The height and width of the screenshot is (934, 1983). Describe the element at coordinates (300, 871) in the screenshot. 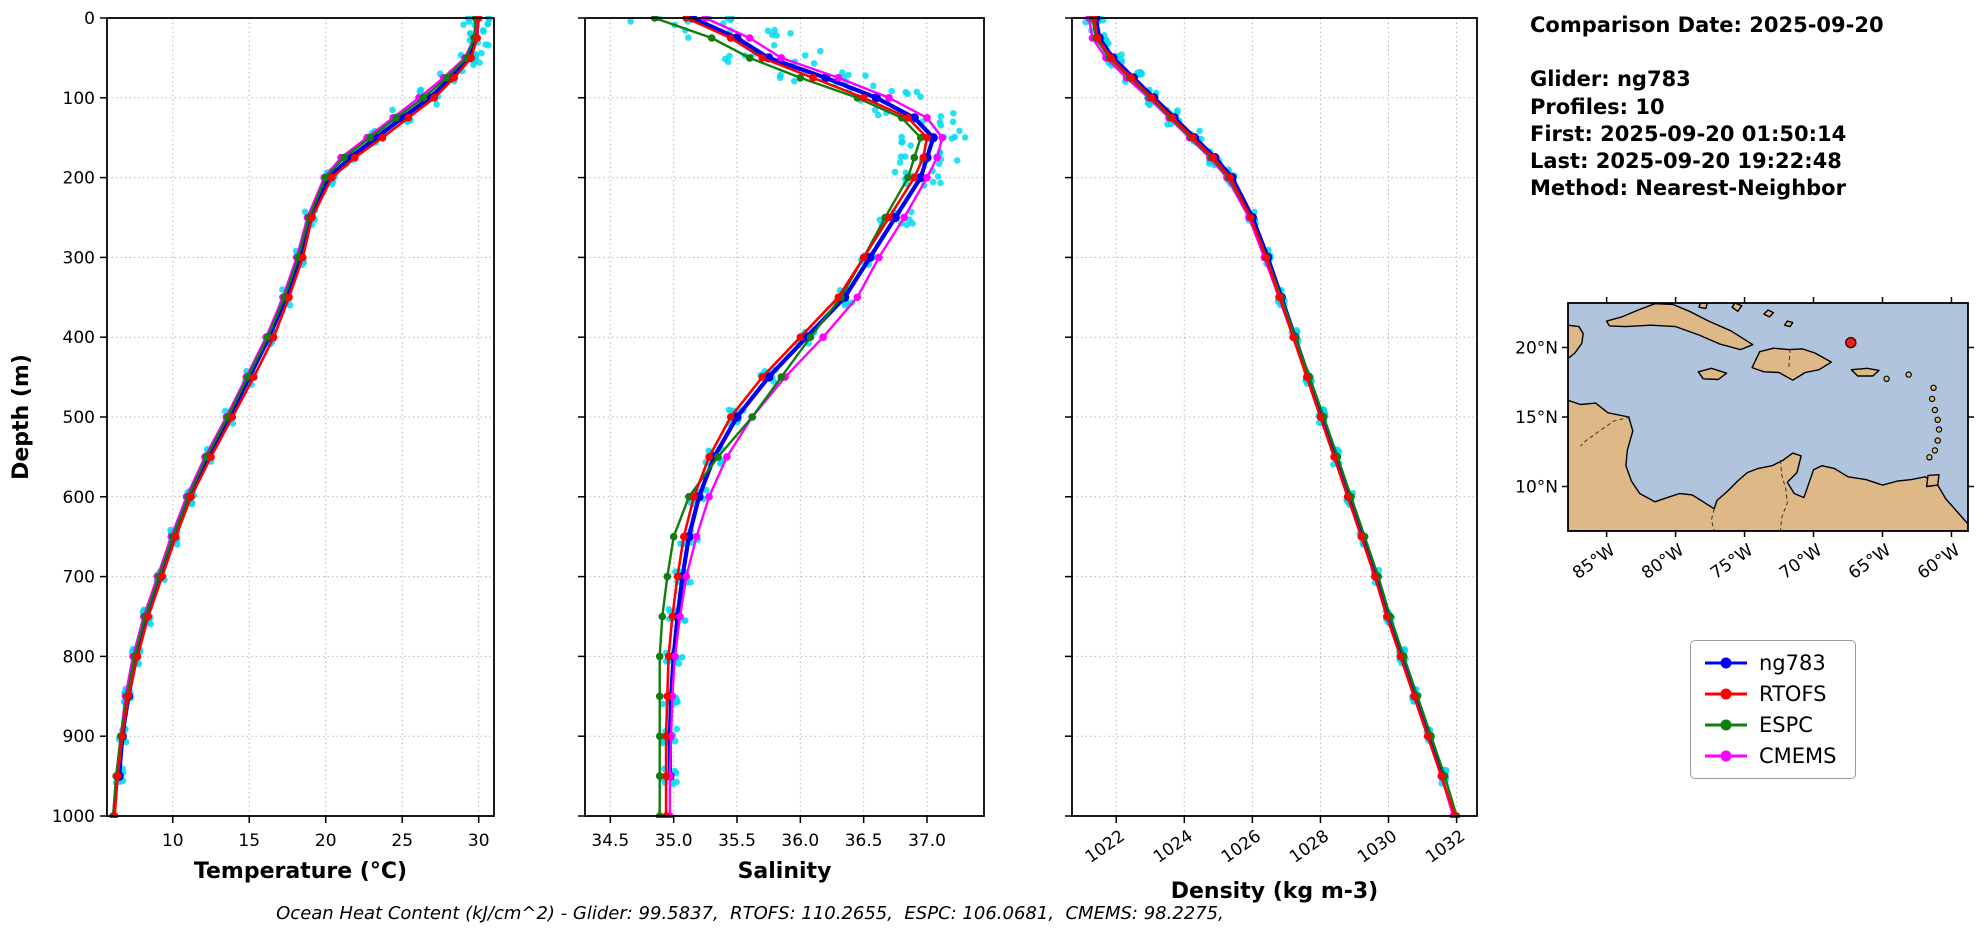

I see `svg-text: Temperature (°C)` at that location.